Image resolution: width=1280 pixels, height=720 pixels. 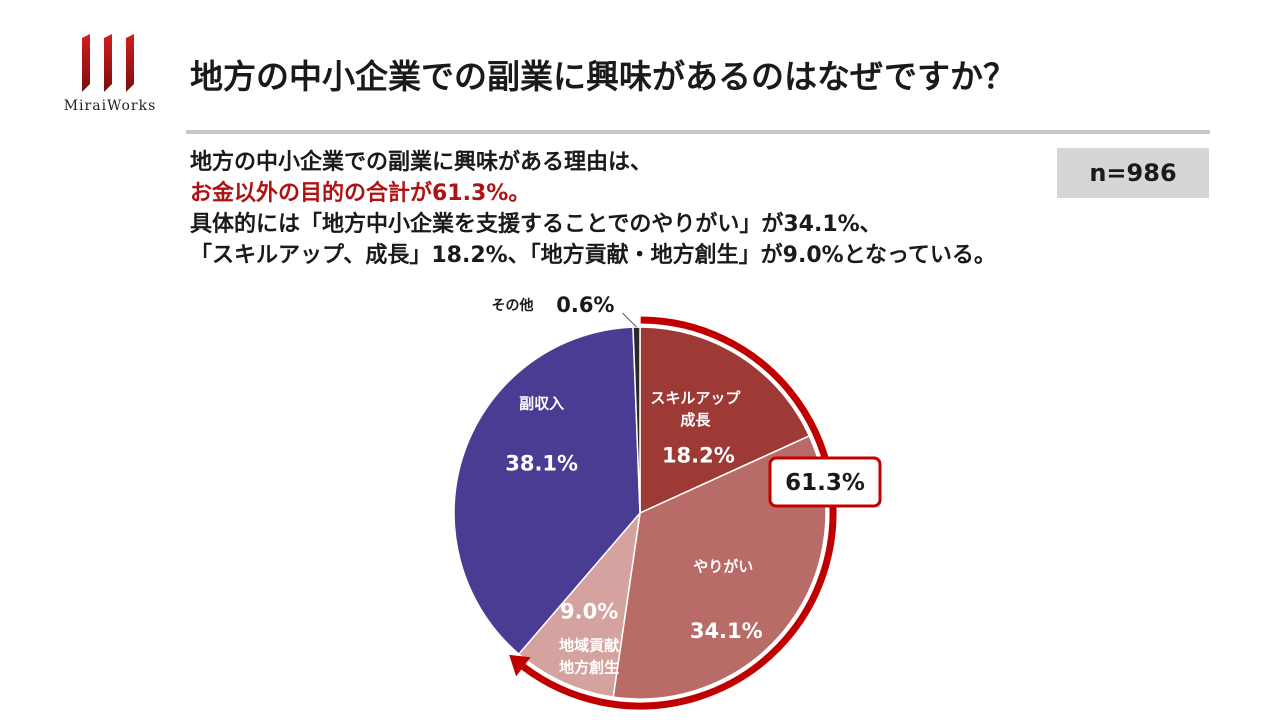 I want to click on summary-highlight: お金以外の目的の合計が61.3%。, so click(x=360, y=193).